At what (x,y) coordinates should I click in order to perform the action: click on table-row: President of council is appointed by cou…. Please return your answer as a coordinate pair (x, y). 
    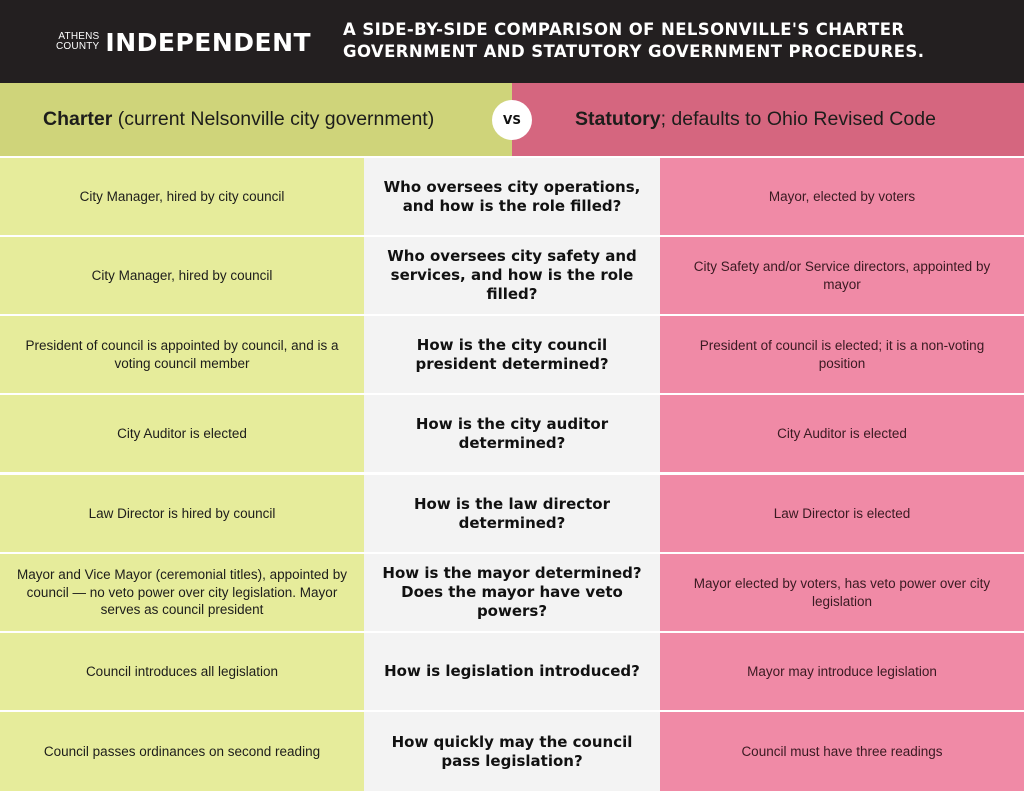
    Looking at the image, I should click on (512, 354).